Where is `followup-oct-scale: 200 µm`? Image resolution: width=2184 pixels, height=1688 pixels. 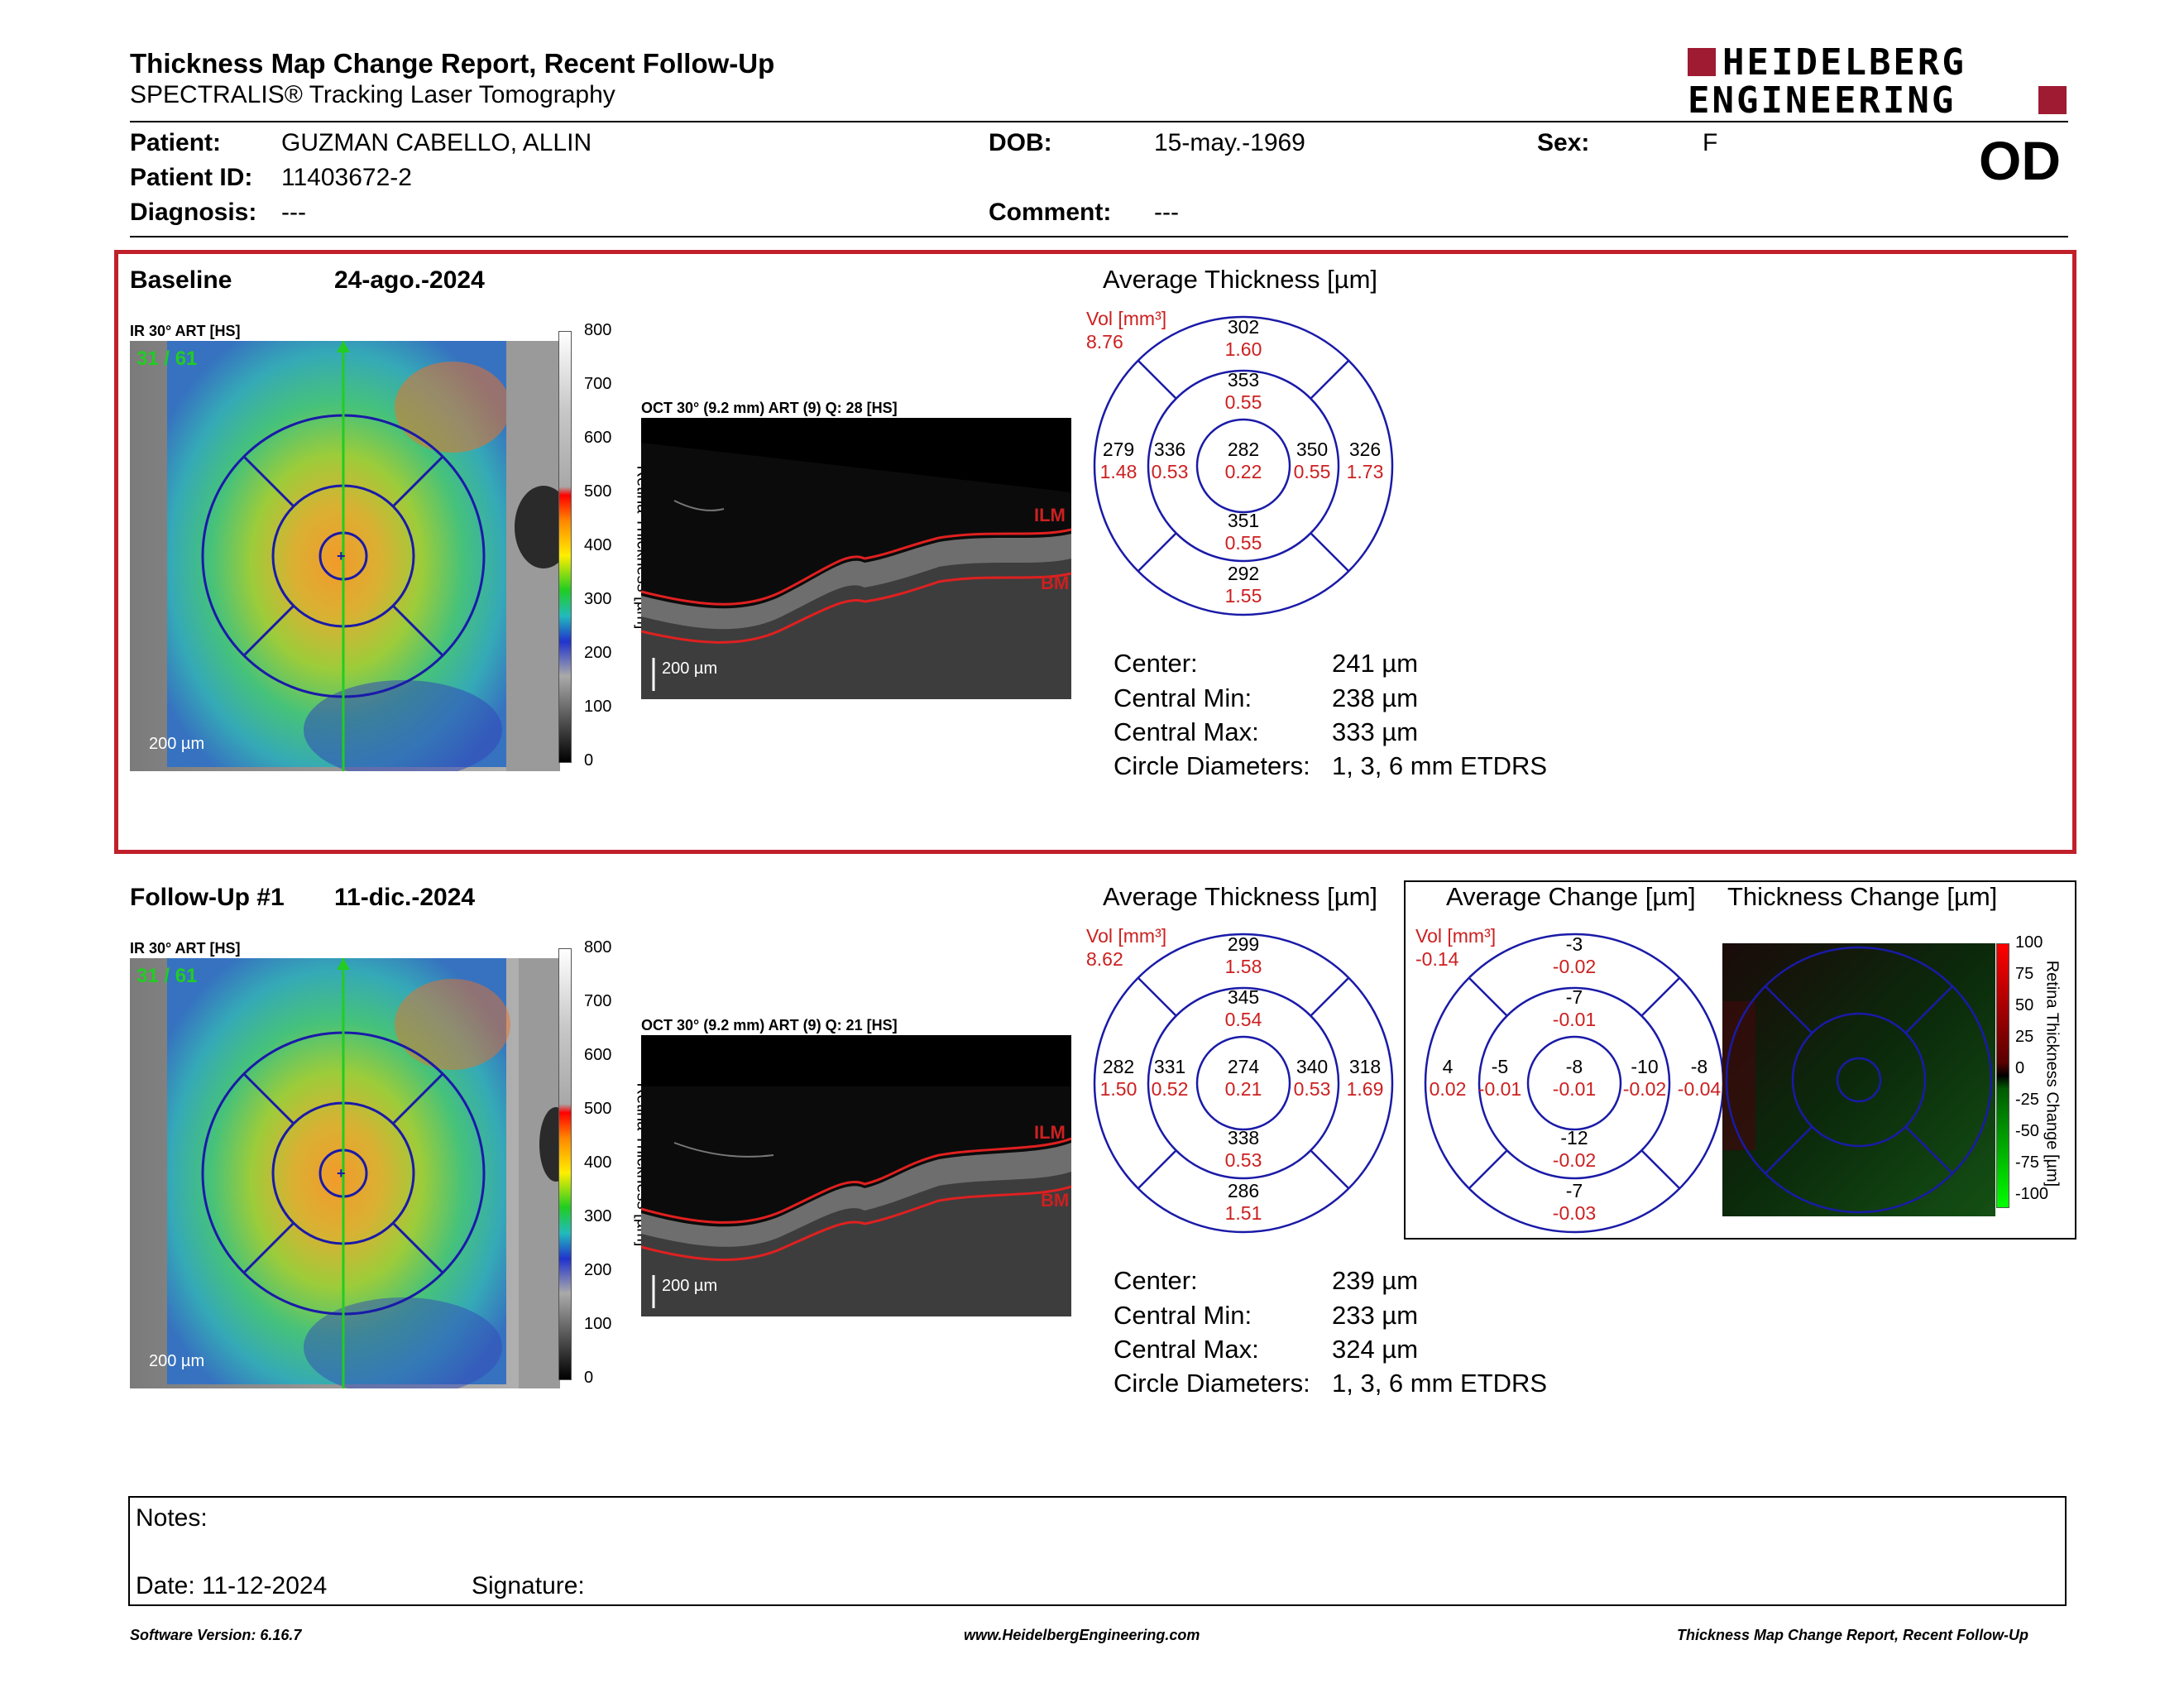
followup-oct-scale: 200 µm is located at coordinates (690, 1286).